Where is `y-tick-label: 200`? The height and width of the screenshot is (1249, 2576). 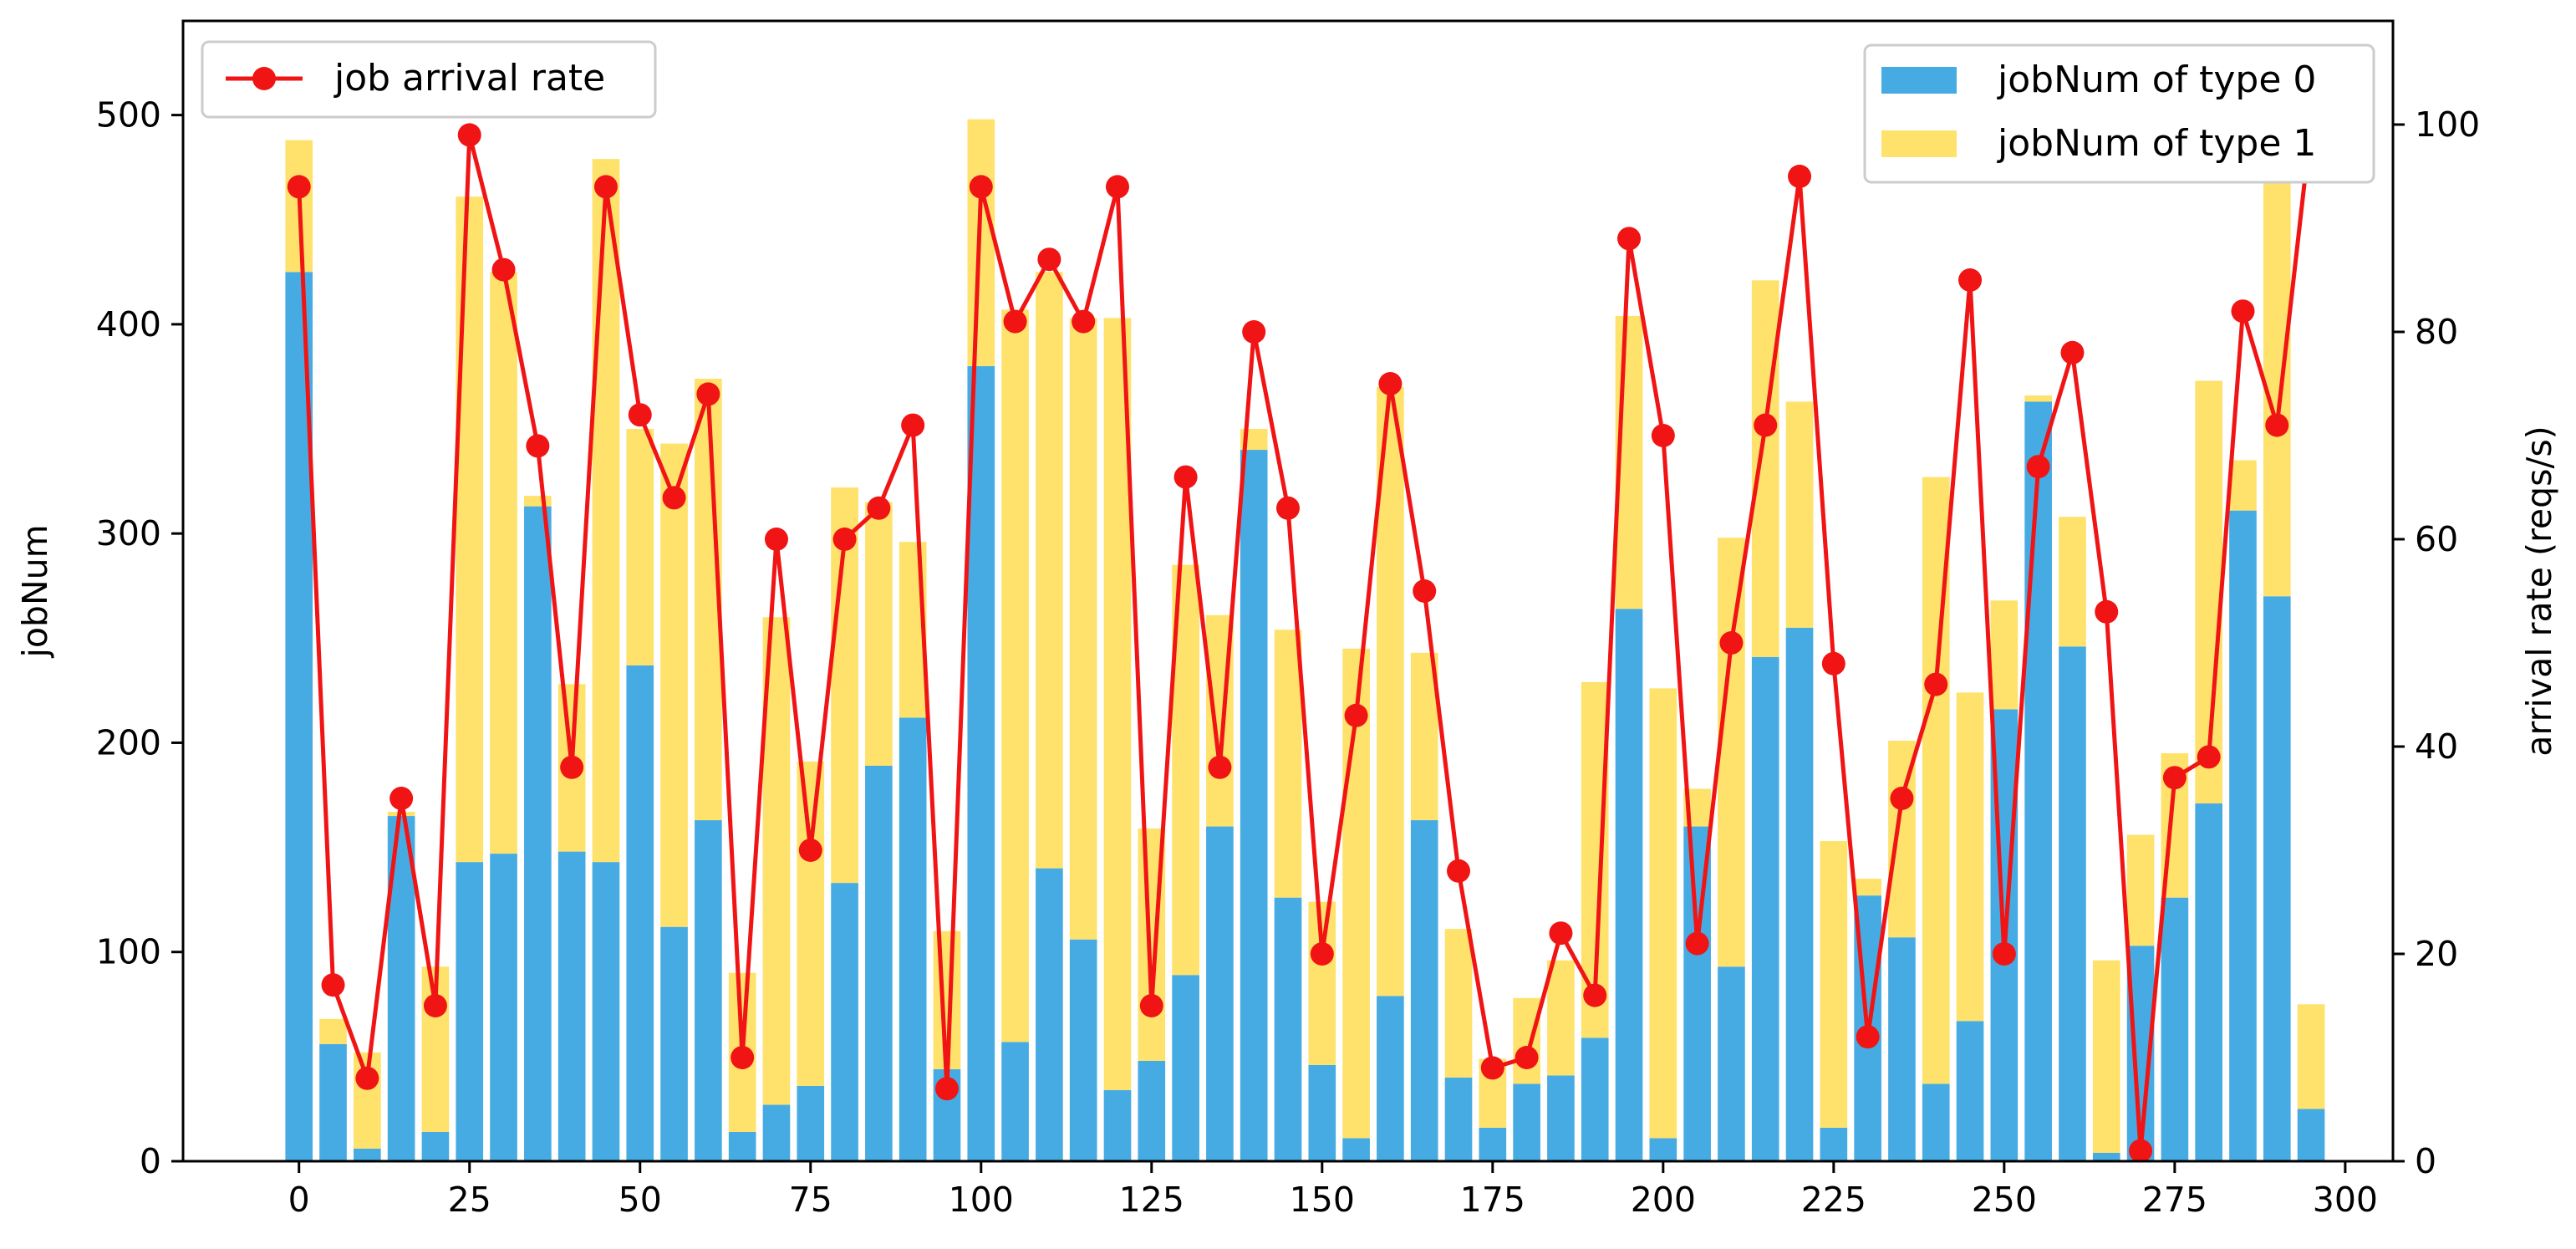 y-tick-label: 200 is located at coordinates (128, 742).